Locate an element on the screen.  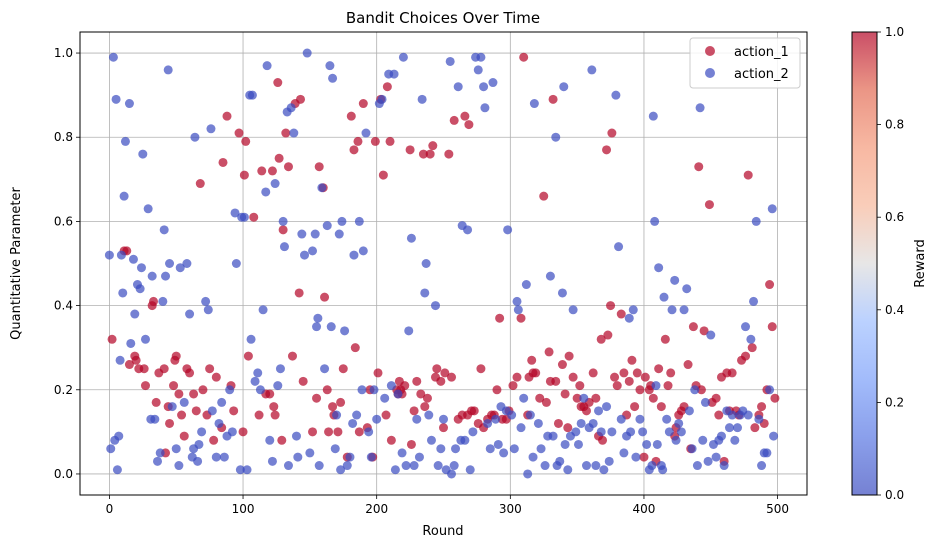
y-tick-label: 0.8 is located at coordinates (63, 137).